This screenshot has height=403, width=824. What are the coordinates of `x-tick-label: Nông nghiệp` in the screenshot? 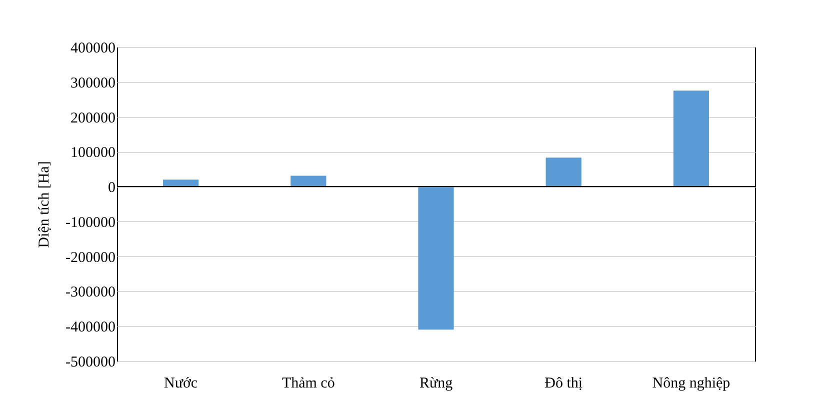 It's located at (691, 384).